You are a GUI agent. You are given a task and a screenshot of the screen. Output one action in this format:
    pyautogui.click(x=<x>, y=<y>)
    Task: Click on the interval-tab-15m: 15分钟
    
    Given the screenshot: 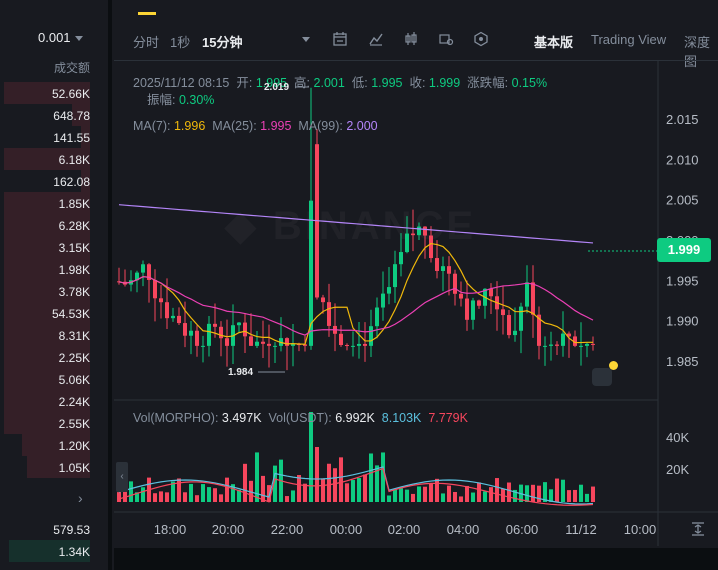 What is the action you would take?
    pyautogui.click(x=222, y=42)
    